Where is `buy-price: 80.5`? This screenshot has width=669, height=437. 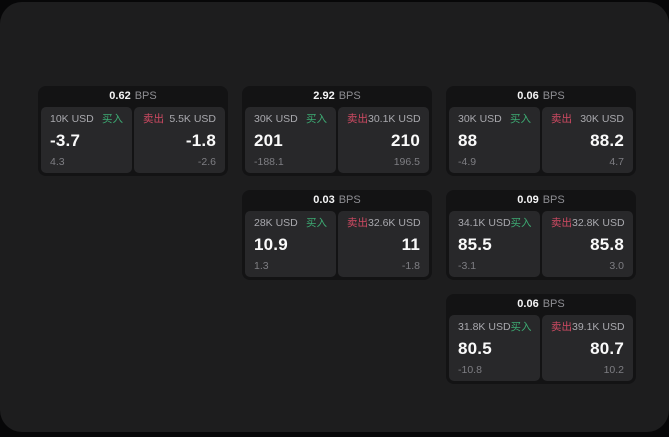 buy-price: 80.5 is located at coordinates (475, 348).